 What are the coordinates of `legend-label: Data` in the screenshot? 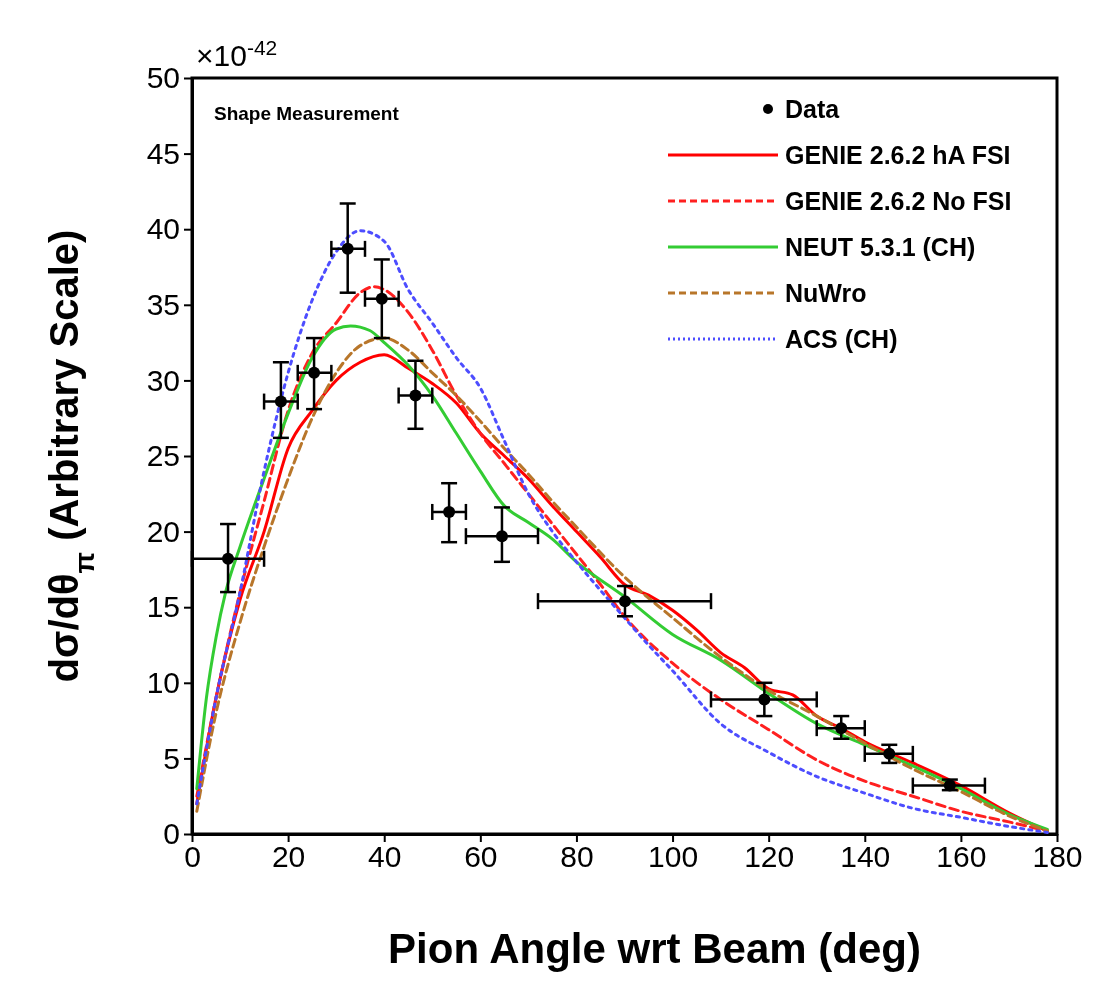 It's located at (813, 109).